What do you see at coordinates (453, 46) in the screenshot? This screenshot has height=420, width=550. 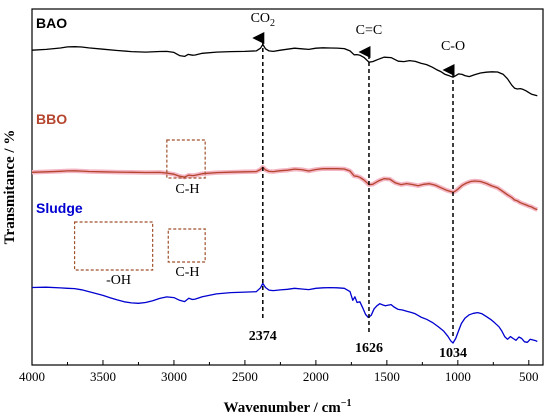 I see `marker-label-1034: C-O` at bounding box center [453, 46].